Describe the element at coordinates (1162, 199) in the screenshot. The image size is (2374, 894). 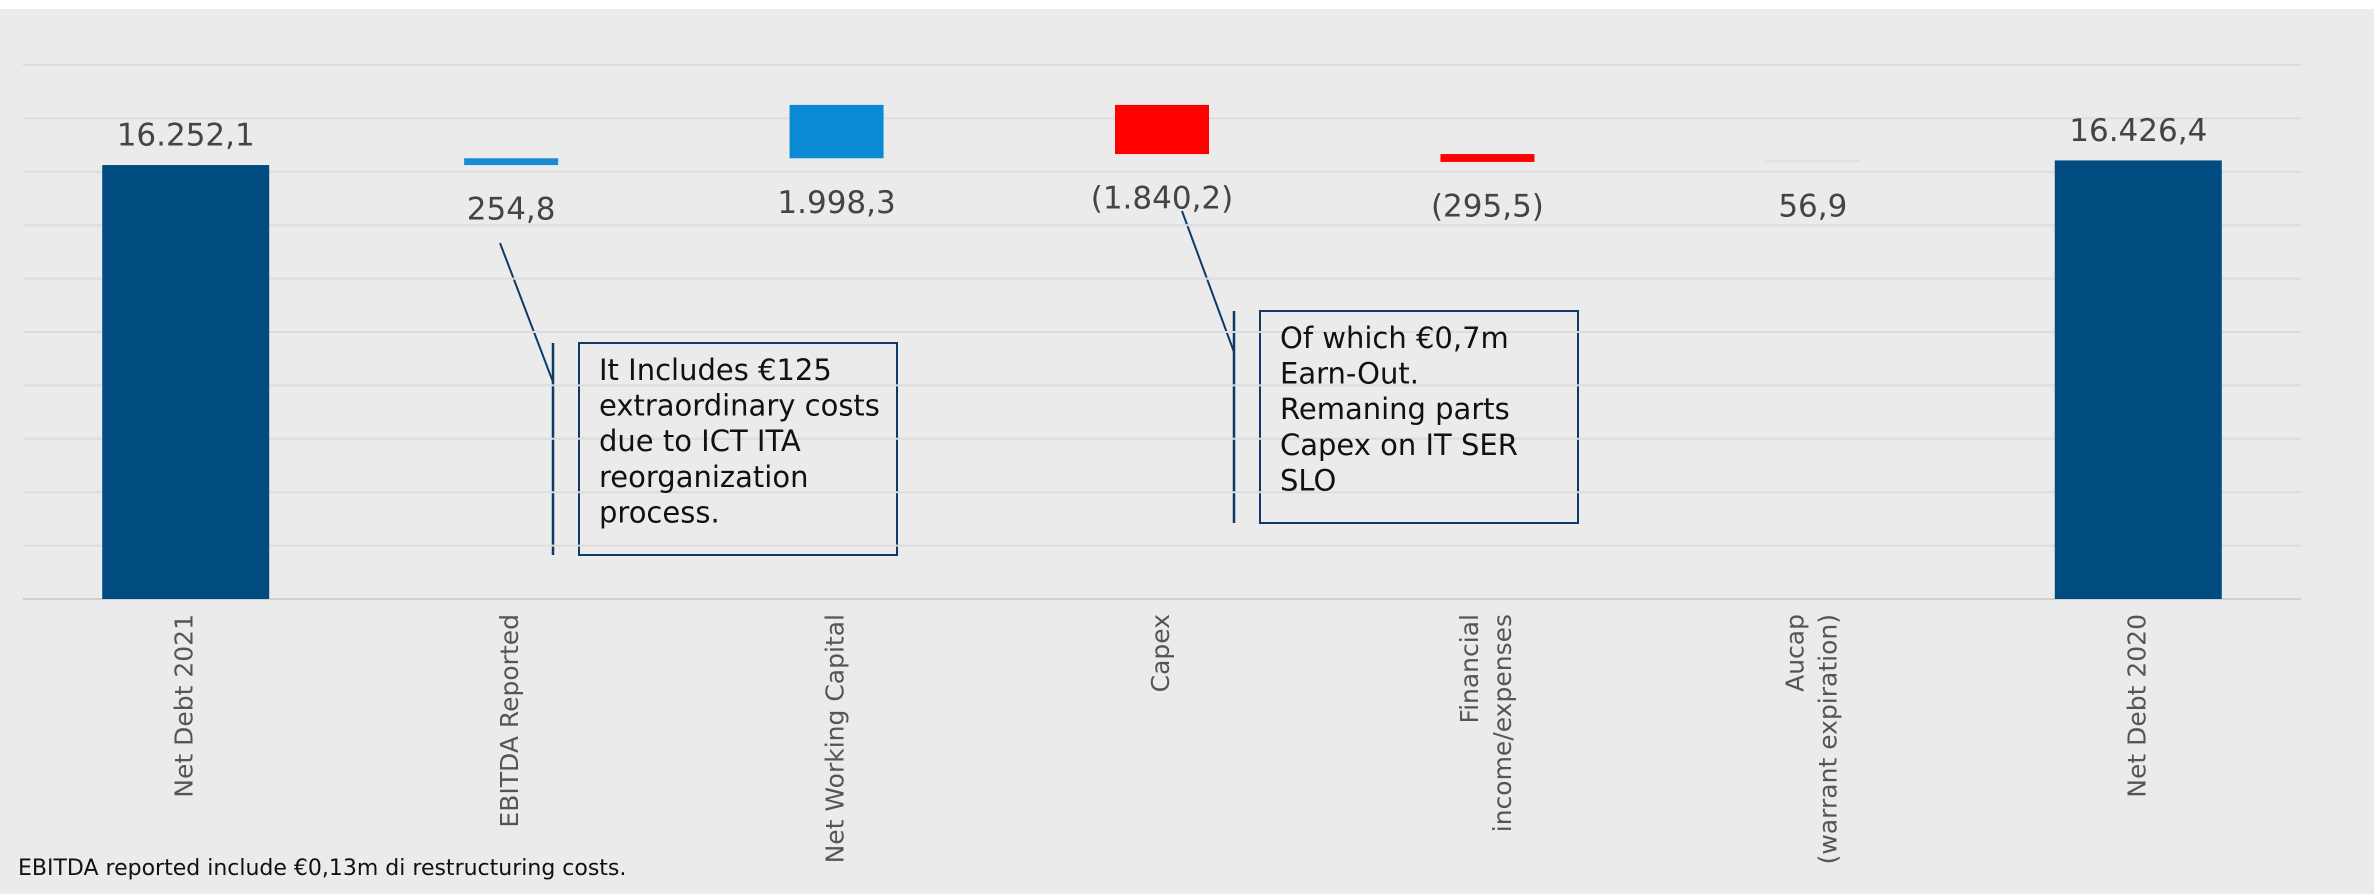
I see `value-label: (1.840,2)` at that location.